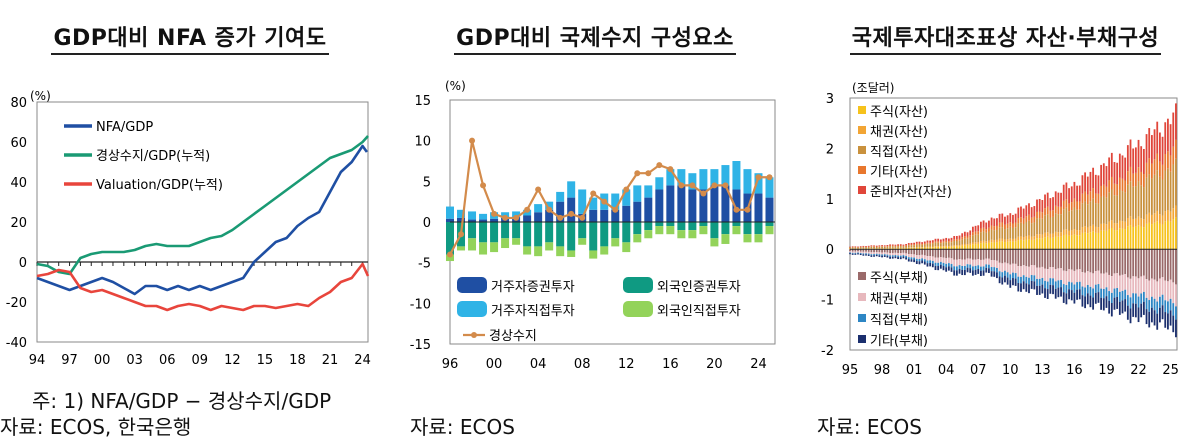 This screenshot has width=1199, height=446. I want to click on x-tick-label: 04, so click(946, 370).